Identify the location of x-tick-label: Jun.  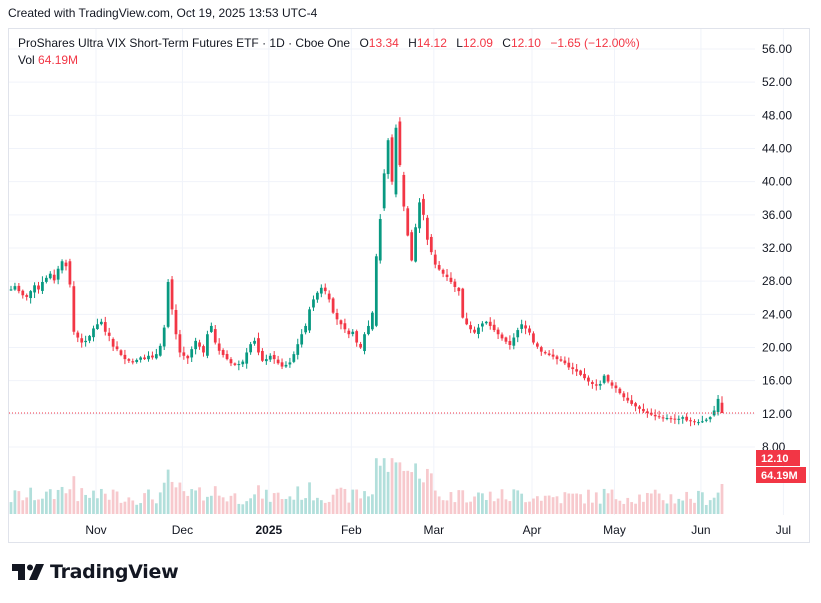
(700, 530).